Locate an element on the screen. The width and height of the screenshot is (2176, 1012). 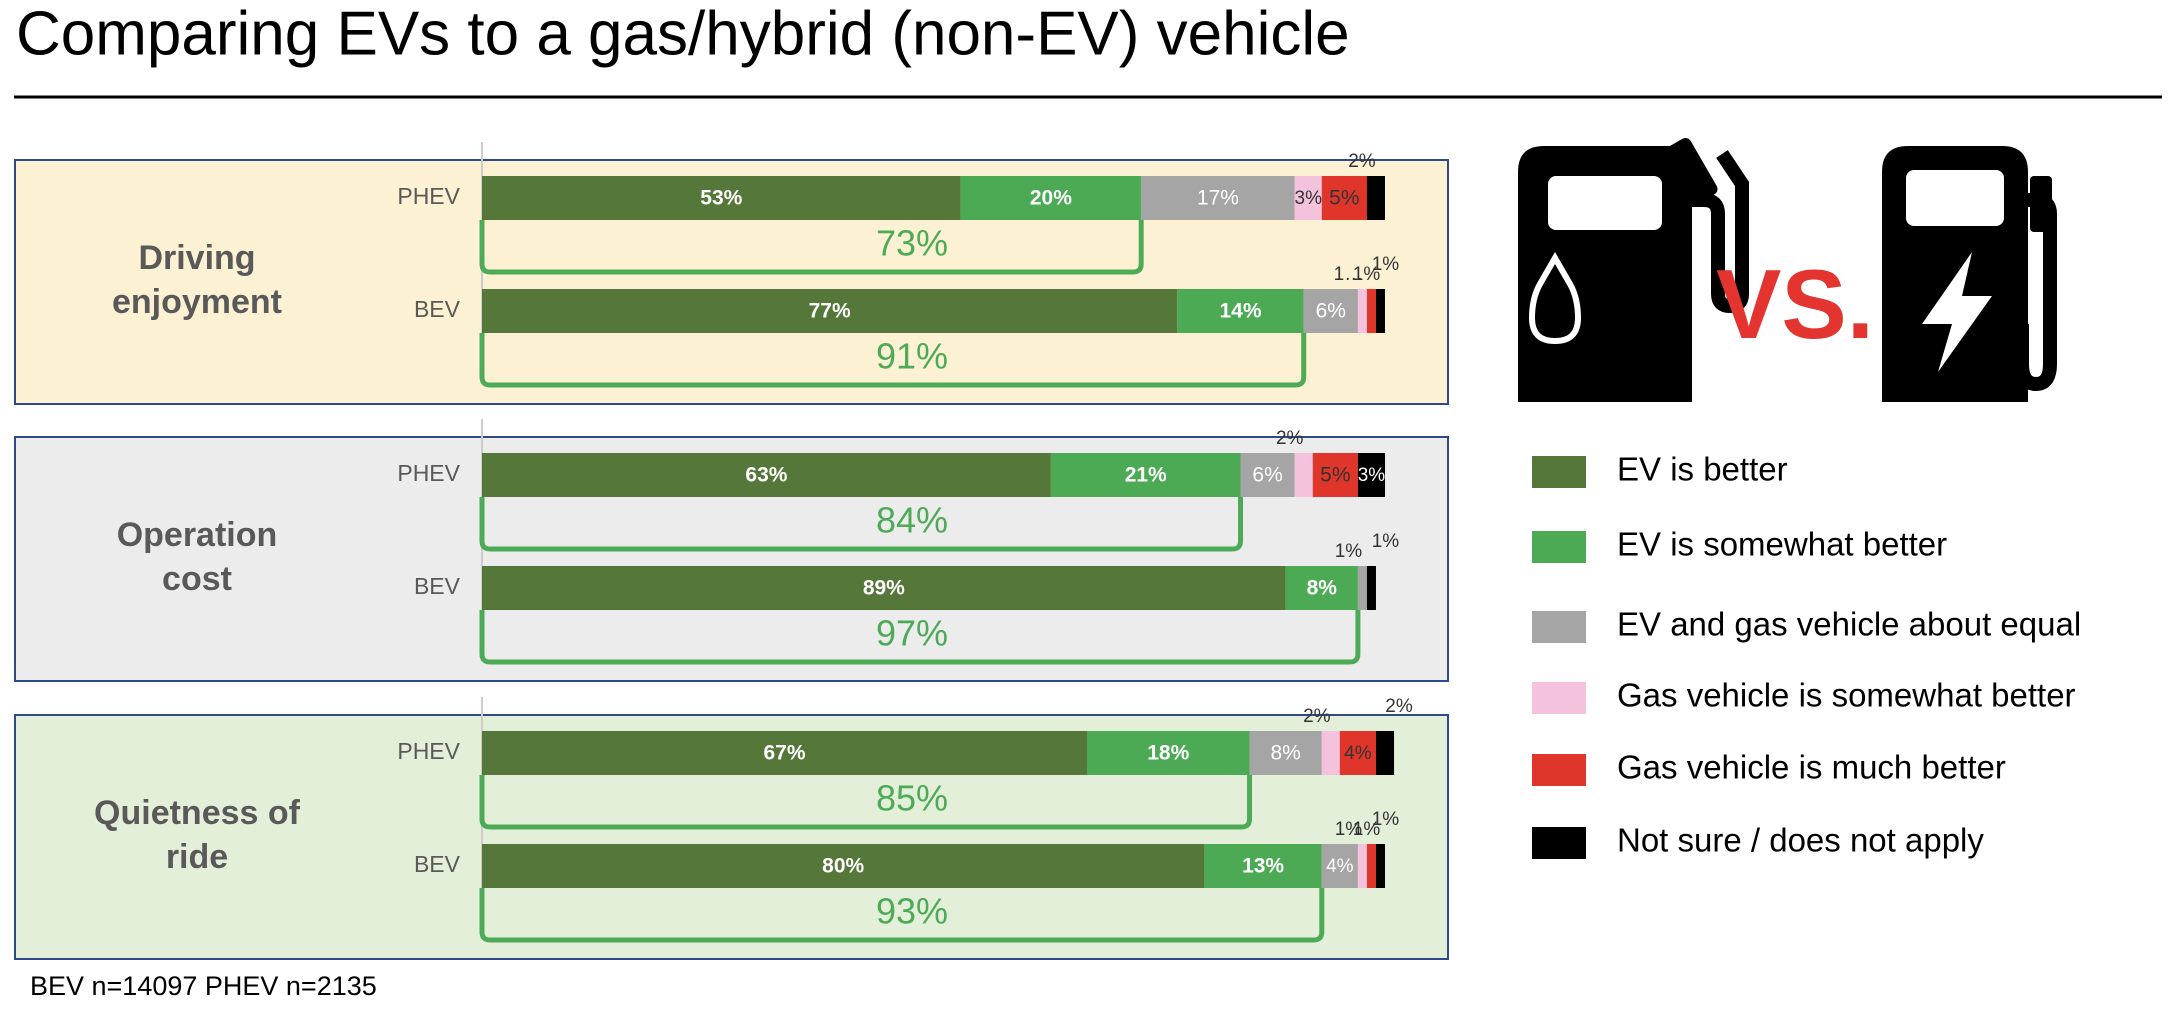
vs-text: VS. is located at coordinates (1795, 304).